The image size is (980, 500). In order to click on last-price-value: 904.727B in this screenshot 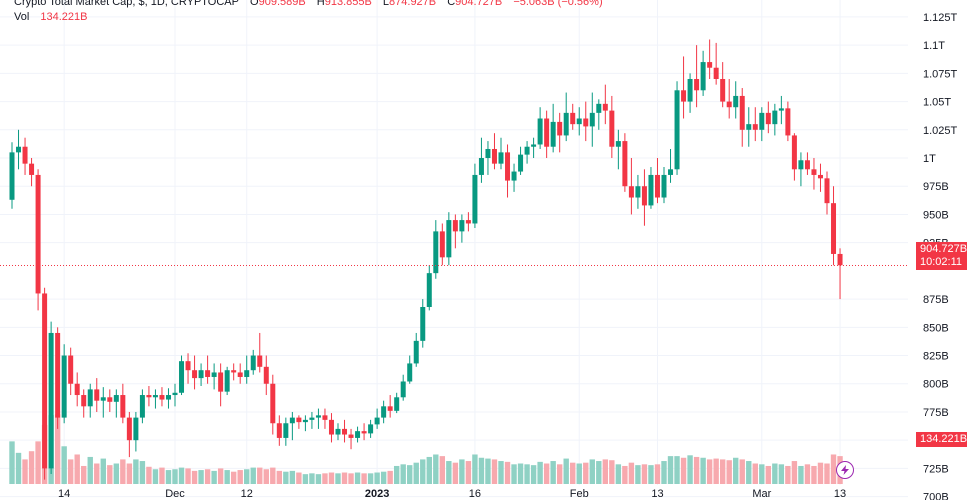, I will do `click(944, 249)`.